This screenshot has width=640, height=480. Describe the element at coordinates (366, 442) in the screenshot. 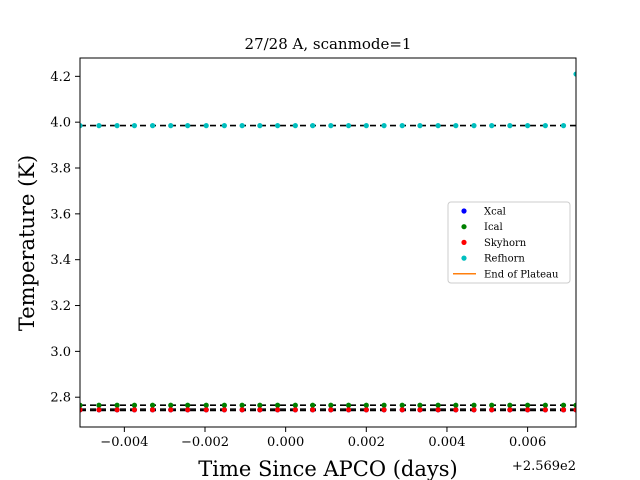

I see `x-tick-label: 0.002` at that location.